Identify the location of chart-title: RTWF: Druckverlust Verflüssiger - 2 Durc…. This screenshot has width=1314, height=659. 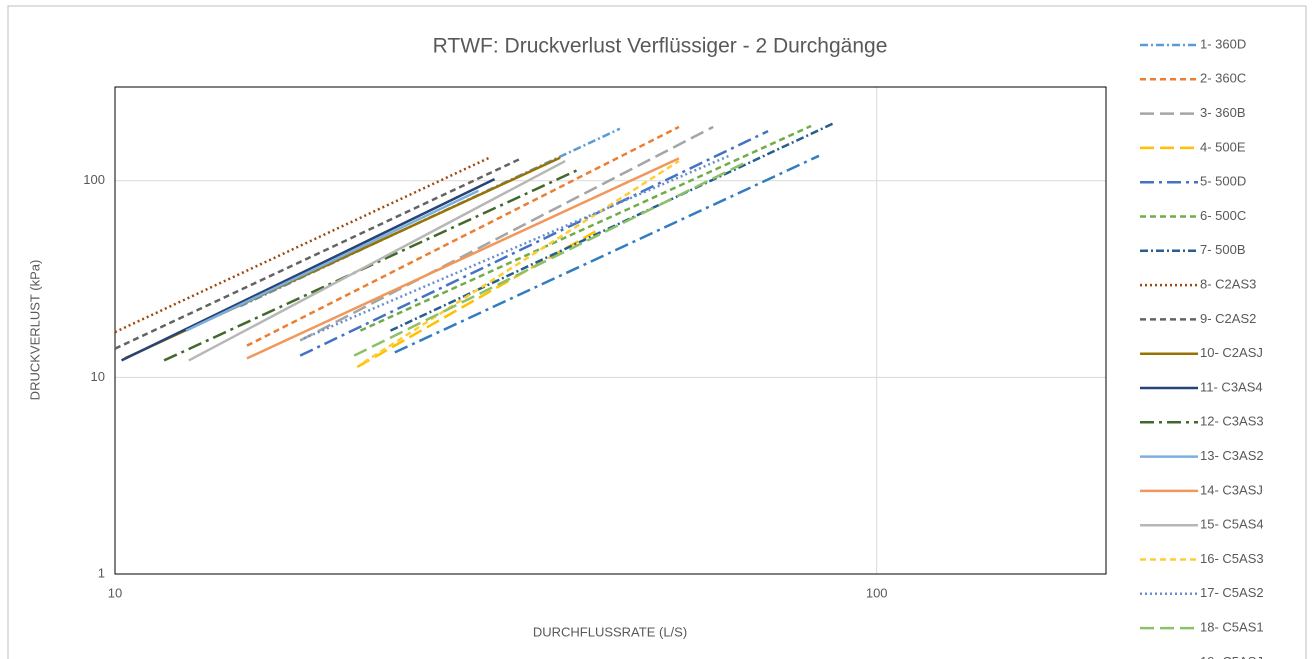
(660, 46).